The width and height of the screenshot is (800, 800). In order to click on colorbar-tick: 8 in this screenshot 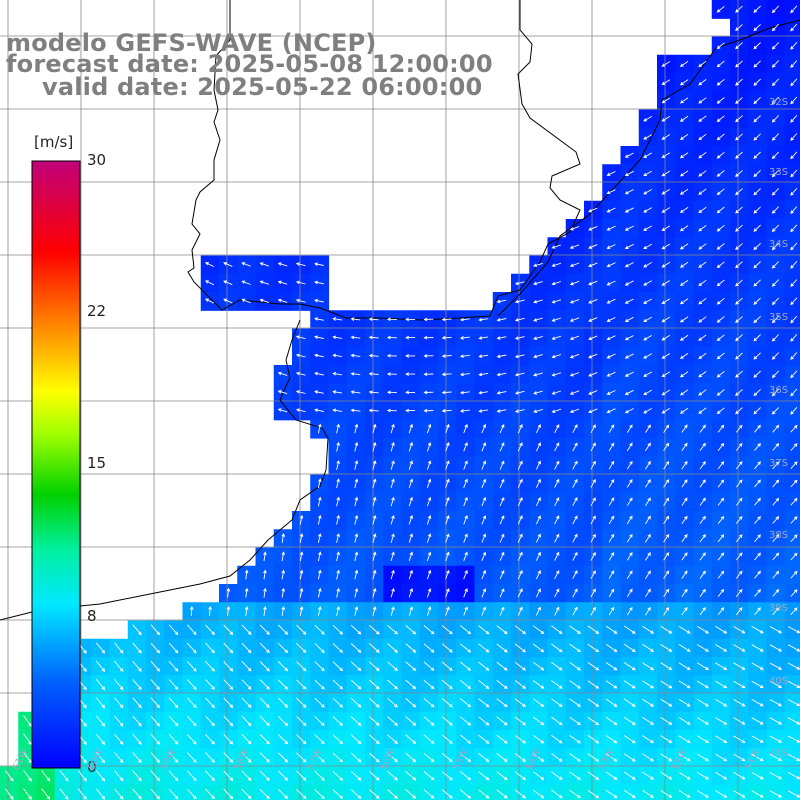, I will do `click(92, 616)`.